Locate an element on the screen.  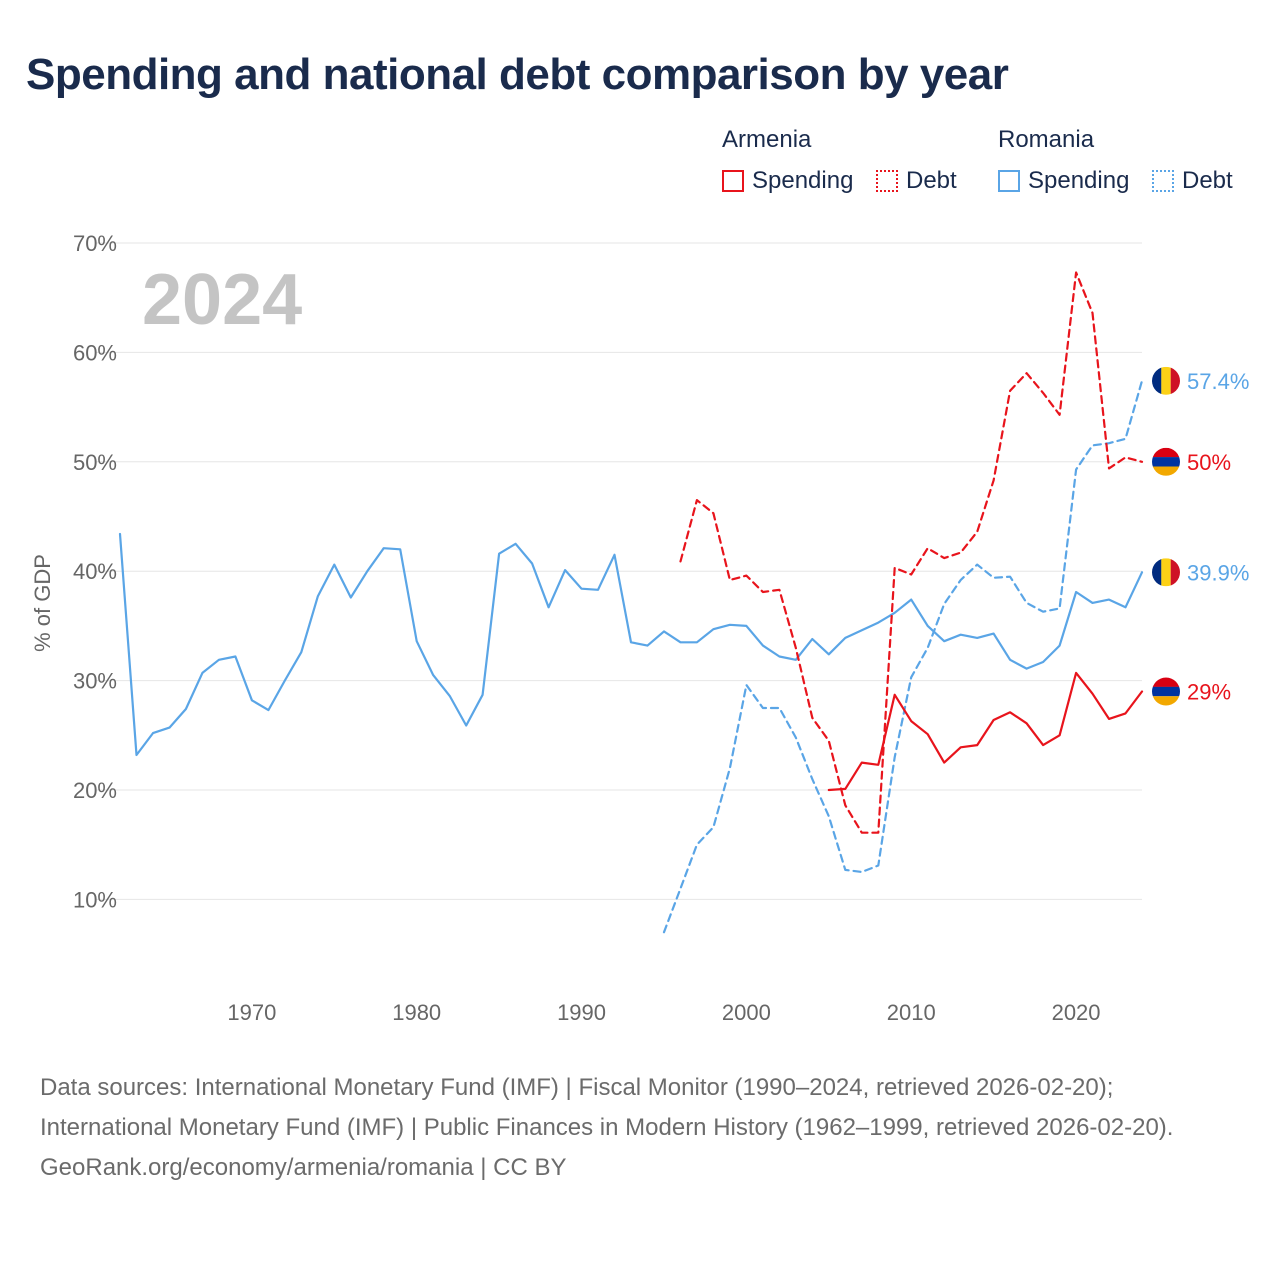
end-label-armenia-debt: 50% is located at coordinates (1209, 462).